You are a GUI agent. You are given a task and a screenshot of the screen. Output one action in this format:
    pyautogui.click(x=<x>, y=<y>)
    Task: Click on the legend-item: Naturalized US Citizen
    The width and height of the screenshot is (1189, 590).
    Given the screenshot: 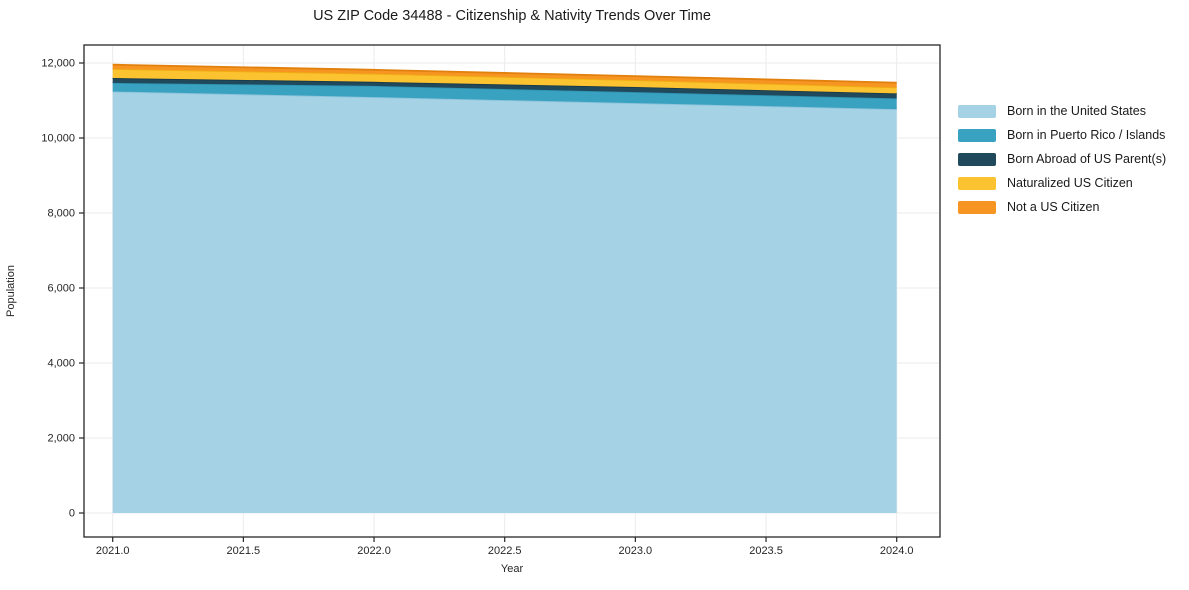 What is the action you would take?
    pyautogui.click(x=1062, y=183)
    